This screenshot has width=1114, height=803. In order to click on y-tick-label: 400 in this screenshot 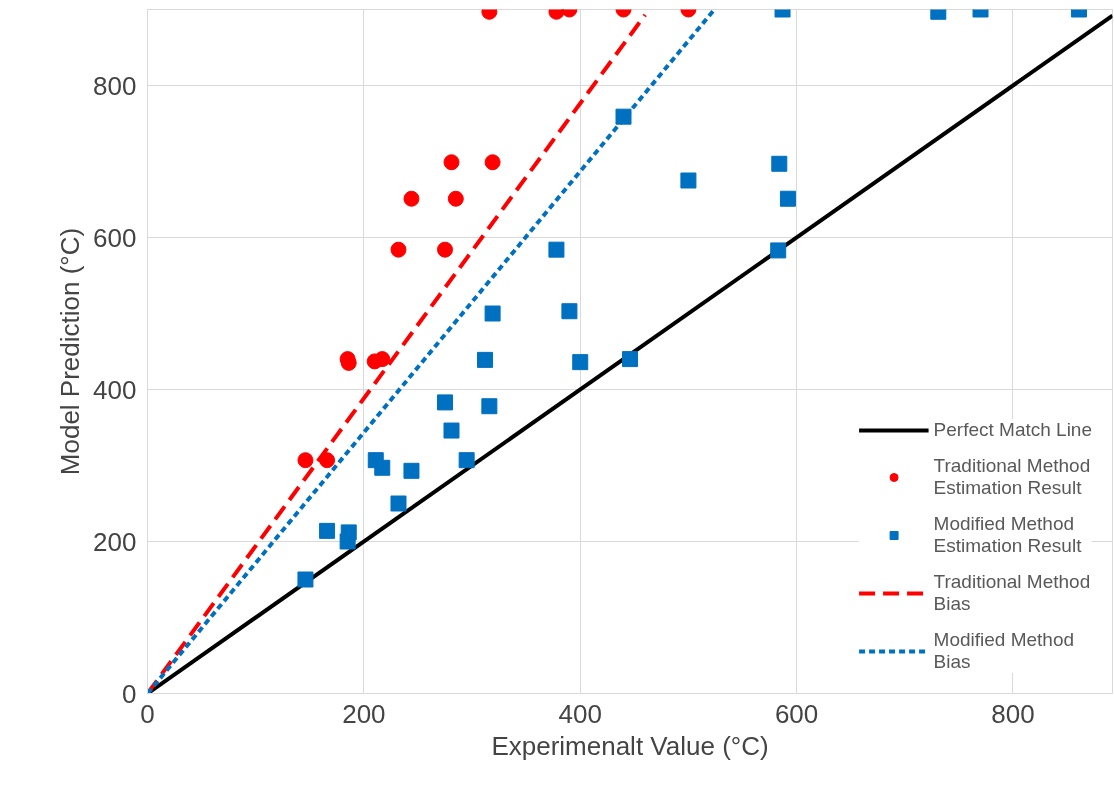, I will do `click(115, 389)`.